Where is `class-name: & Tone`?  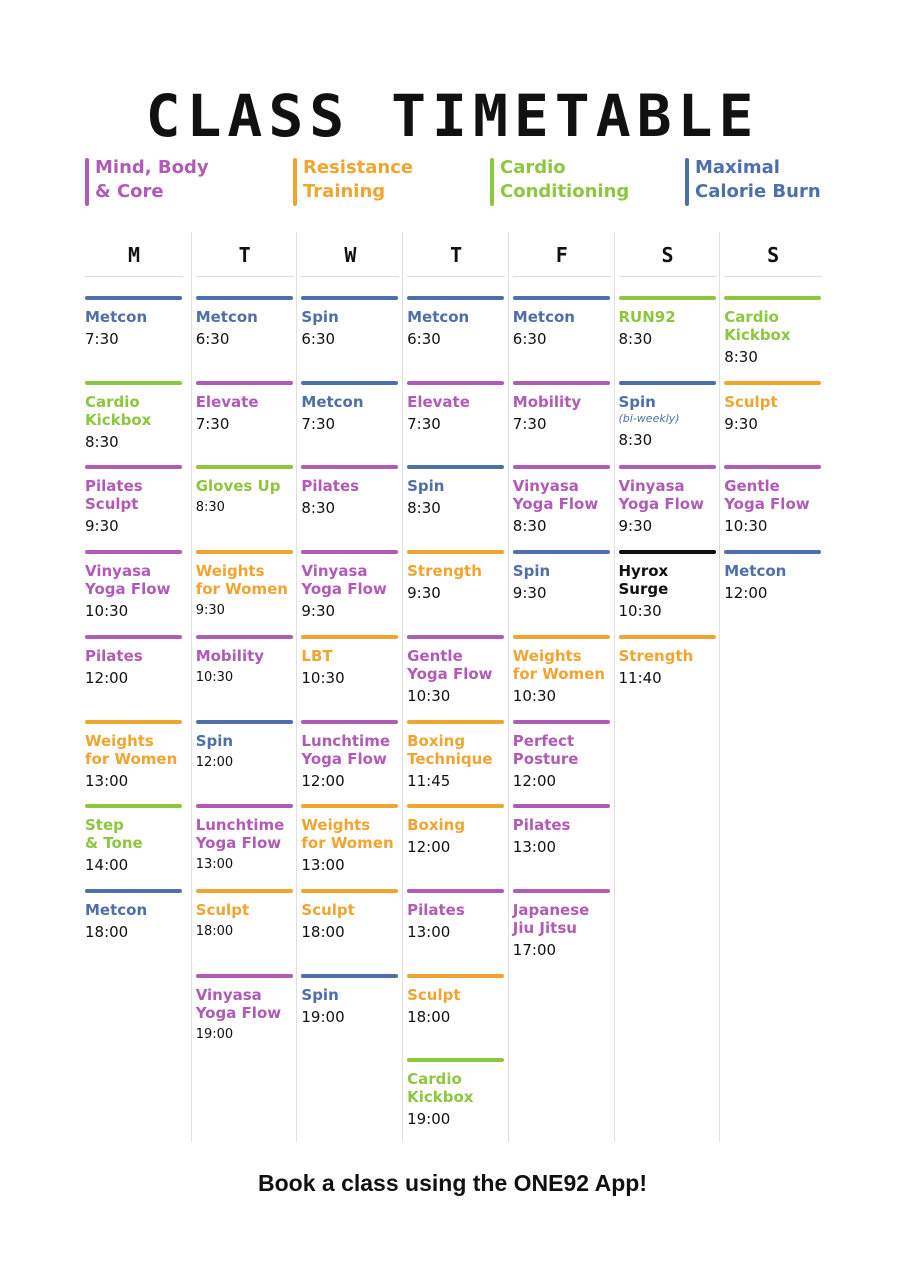
class-name: & Tone is located at coordinates (114, 843).